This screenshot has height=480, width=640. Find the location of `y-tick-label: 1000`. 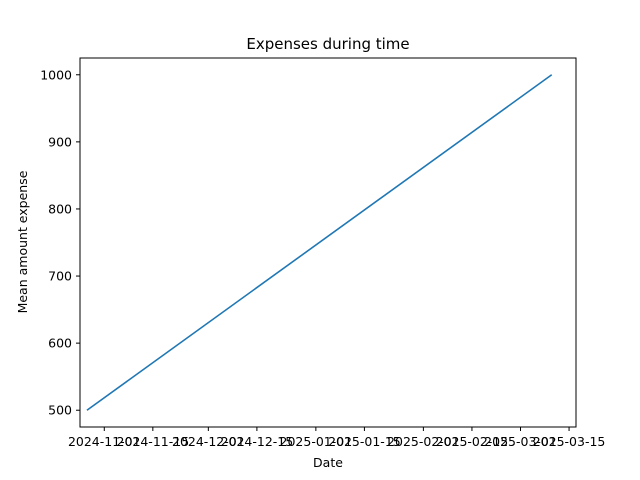

y-tick-label: 1000 is located at coordinates (56, 74).